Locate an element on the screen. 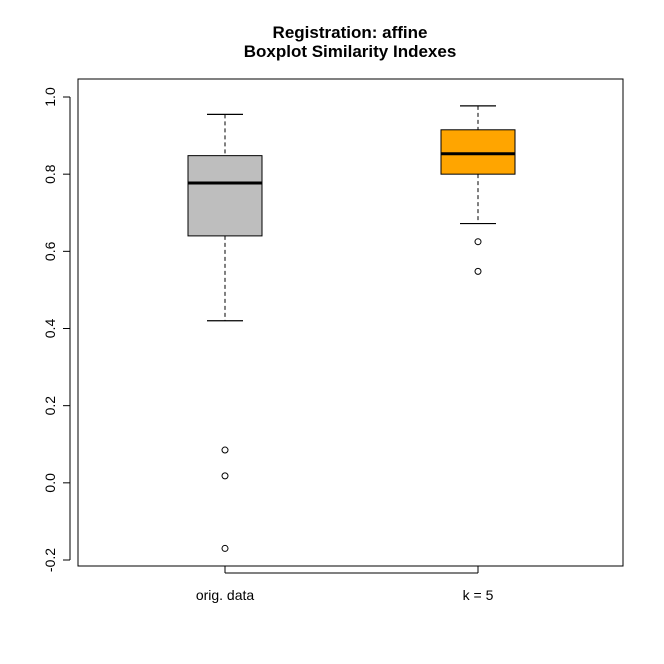  x-axis: orig. data k = 5 is located at coordinates (345, 584).